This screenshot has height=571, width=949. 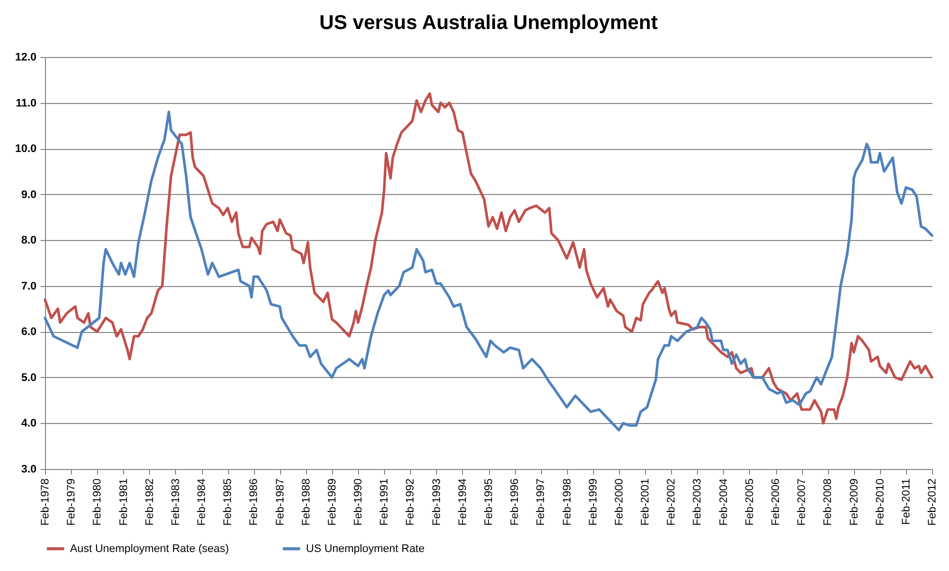 I want to click on legend-label: Aust Unemployment Rate (seas), so click(x=149, y=548).